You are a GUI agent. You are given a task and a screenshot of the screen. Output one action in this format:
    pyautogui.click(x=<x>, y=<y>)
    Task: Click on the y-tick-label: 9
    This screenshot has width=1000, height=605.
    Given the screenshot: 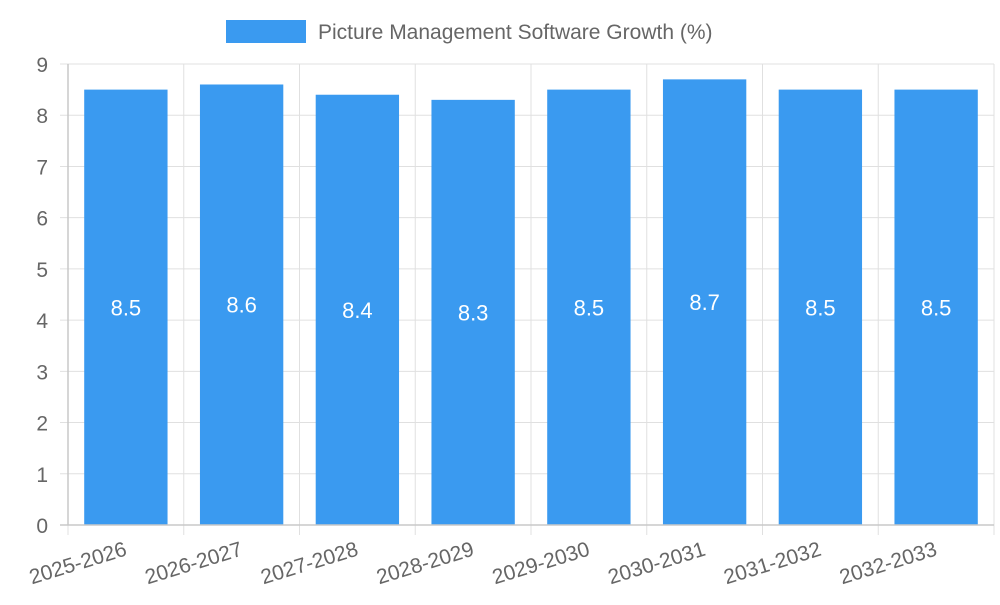 What is the action you would take?
    pyautogui.click(x=42, y=65)
    